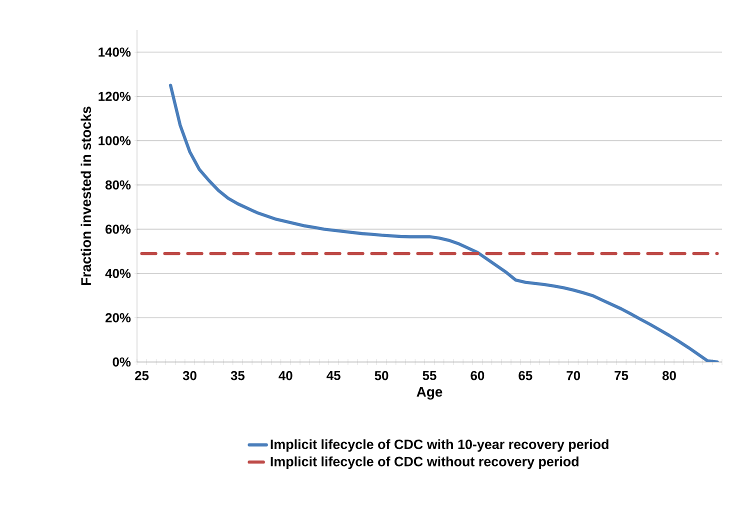 Image resolution: width=729 pixels, height=531 pixels. Describe the element at coordinates (114, 96) in the screenshot. I see `y-tick-label: 120%` at that location.